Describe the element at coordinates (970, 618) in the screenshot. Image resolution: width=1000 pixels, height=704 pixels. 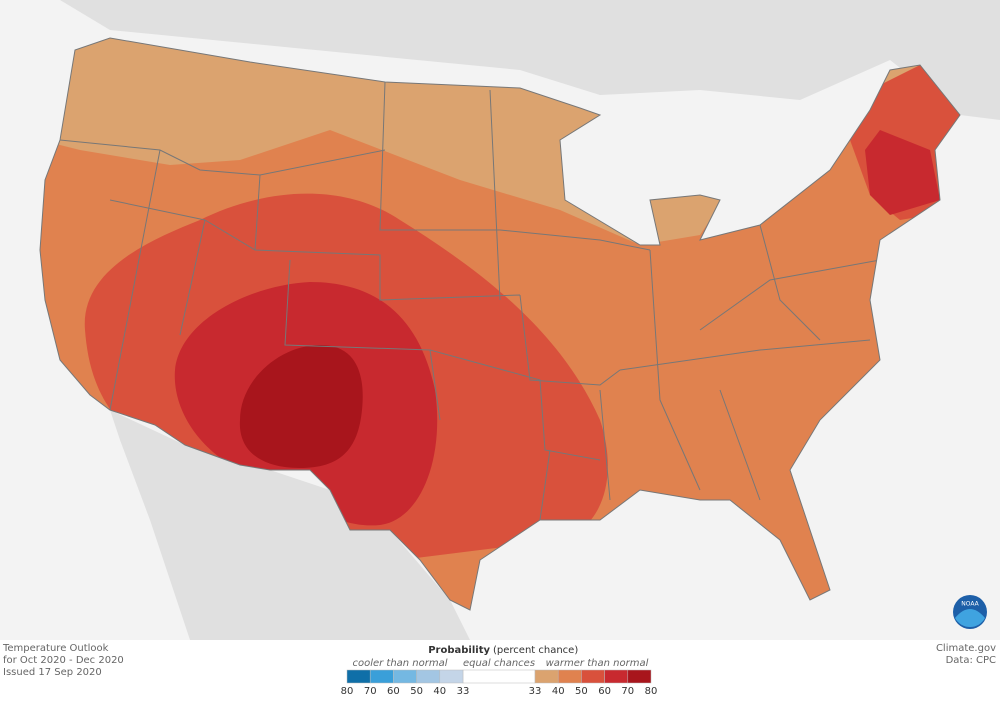
I see `noaa-logo-wave` at that location.